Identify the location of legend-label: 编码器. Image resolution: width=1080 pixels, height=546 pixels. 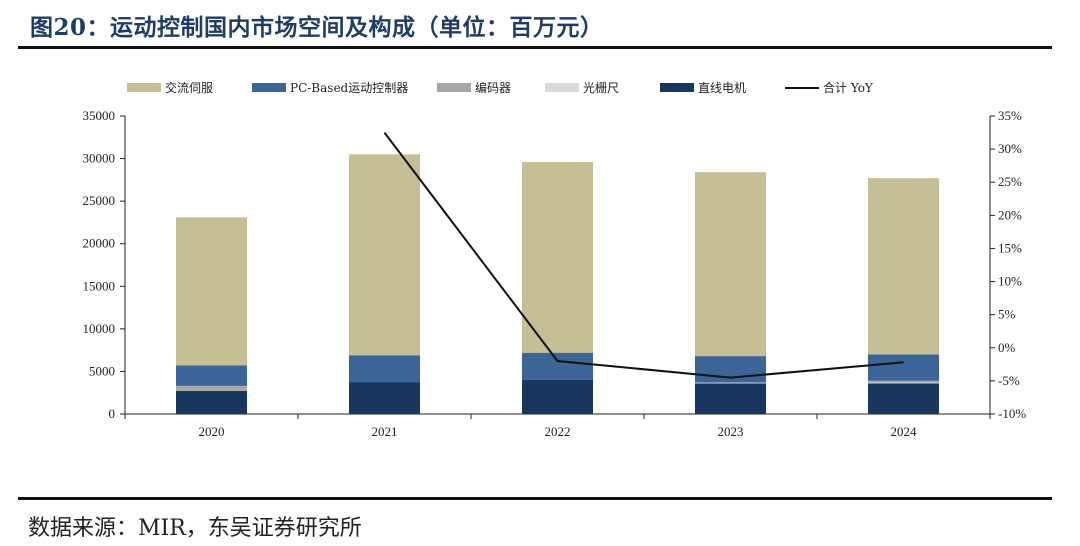
(493, 87).